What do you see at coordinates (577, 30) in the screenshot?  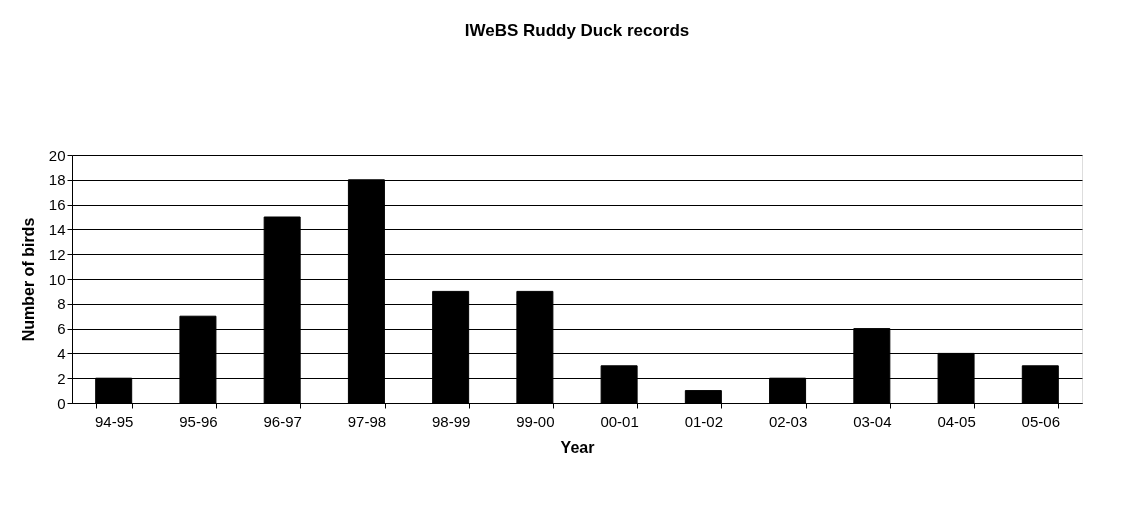 I see `chart-title: IWeBS Ruddy Duck records` at bounding box center [577, 30].